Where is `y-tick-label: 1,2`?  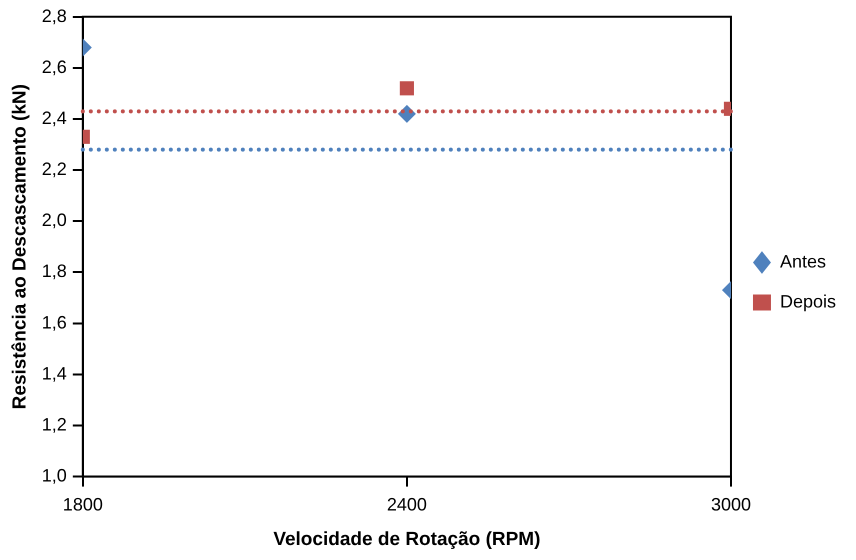 y-tick-label: 1,2 is located at coordinates (54, 424).